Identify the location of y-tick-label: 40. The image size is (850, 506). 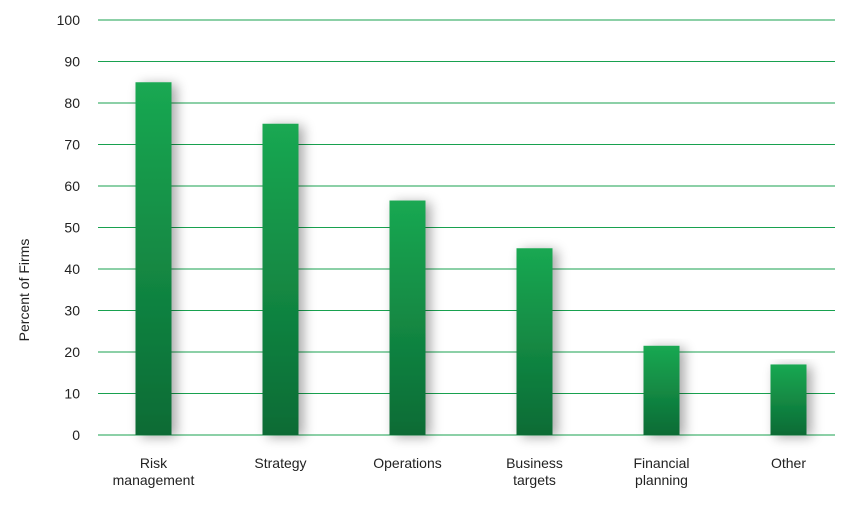
(72, 269).